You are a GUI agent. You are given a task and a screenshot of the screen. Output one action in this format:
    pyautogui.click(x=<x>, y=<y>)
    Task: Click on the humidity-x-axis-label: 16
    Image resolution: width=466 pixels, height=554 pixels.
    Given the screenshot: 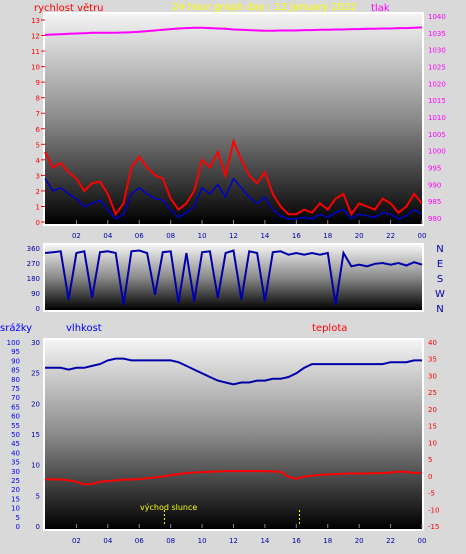 What is the action you would take?
    pyautogui.click(x=296, y=541)
    